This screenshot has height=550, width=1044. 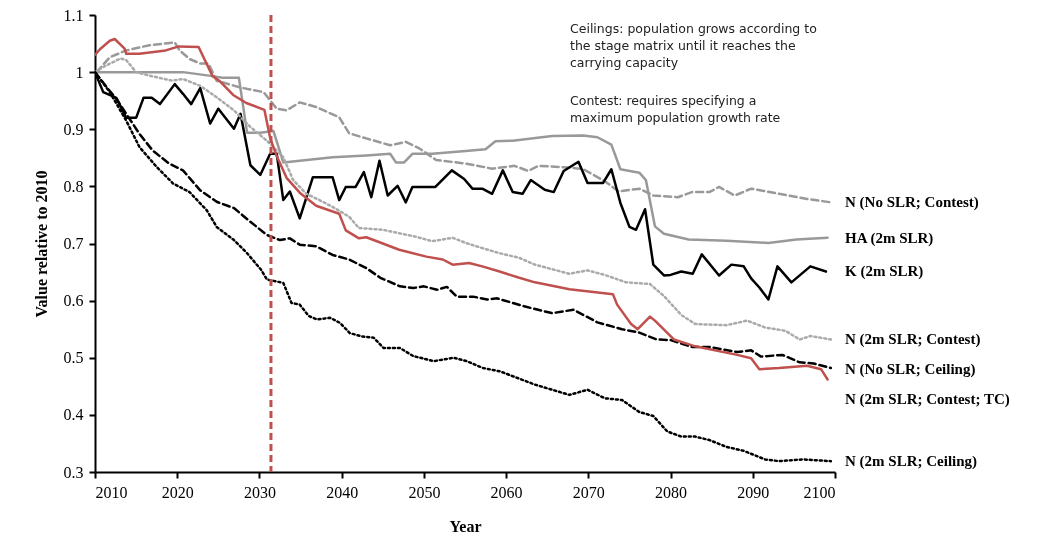 I want to click on series-label: HA (2m SLR), so click(x=889, y=238).